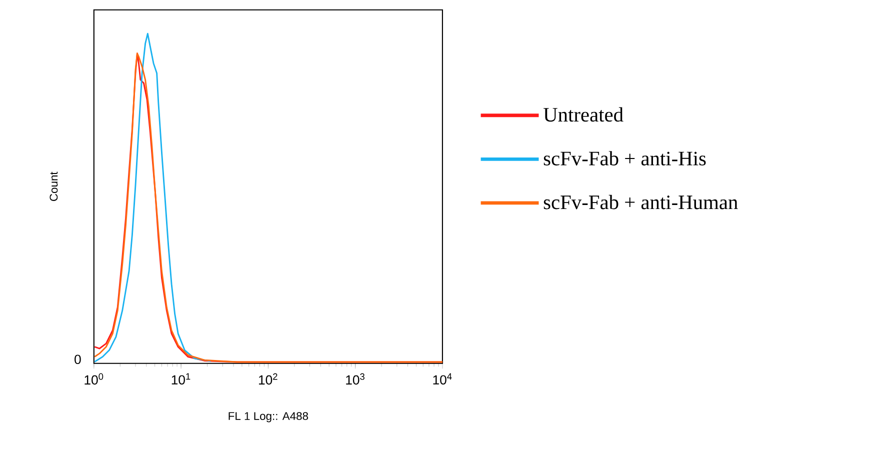 This screenshot has width=869, height=452. Describe the element at coordinates (268, 378) in the screenshot. I see `x-tick-label: 10$^{2}$` at that location.